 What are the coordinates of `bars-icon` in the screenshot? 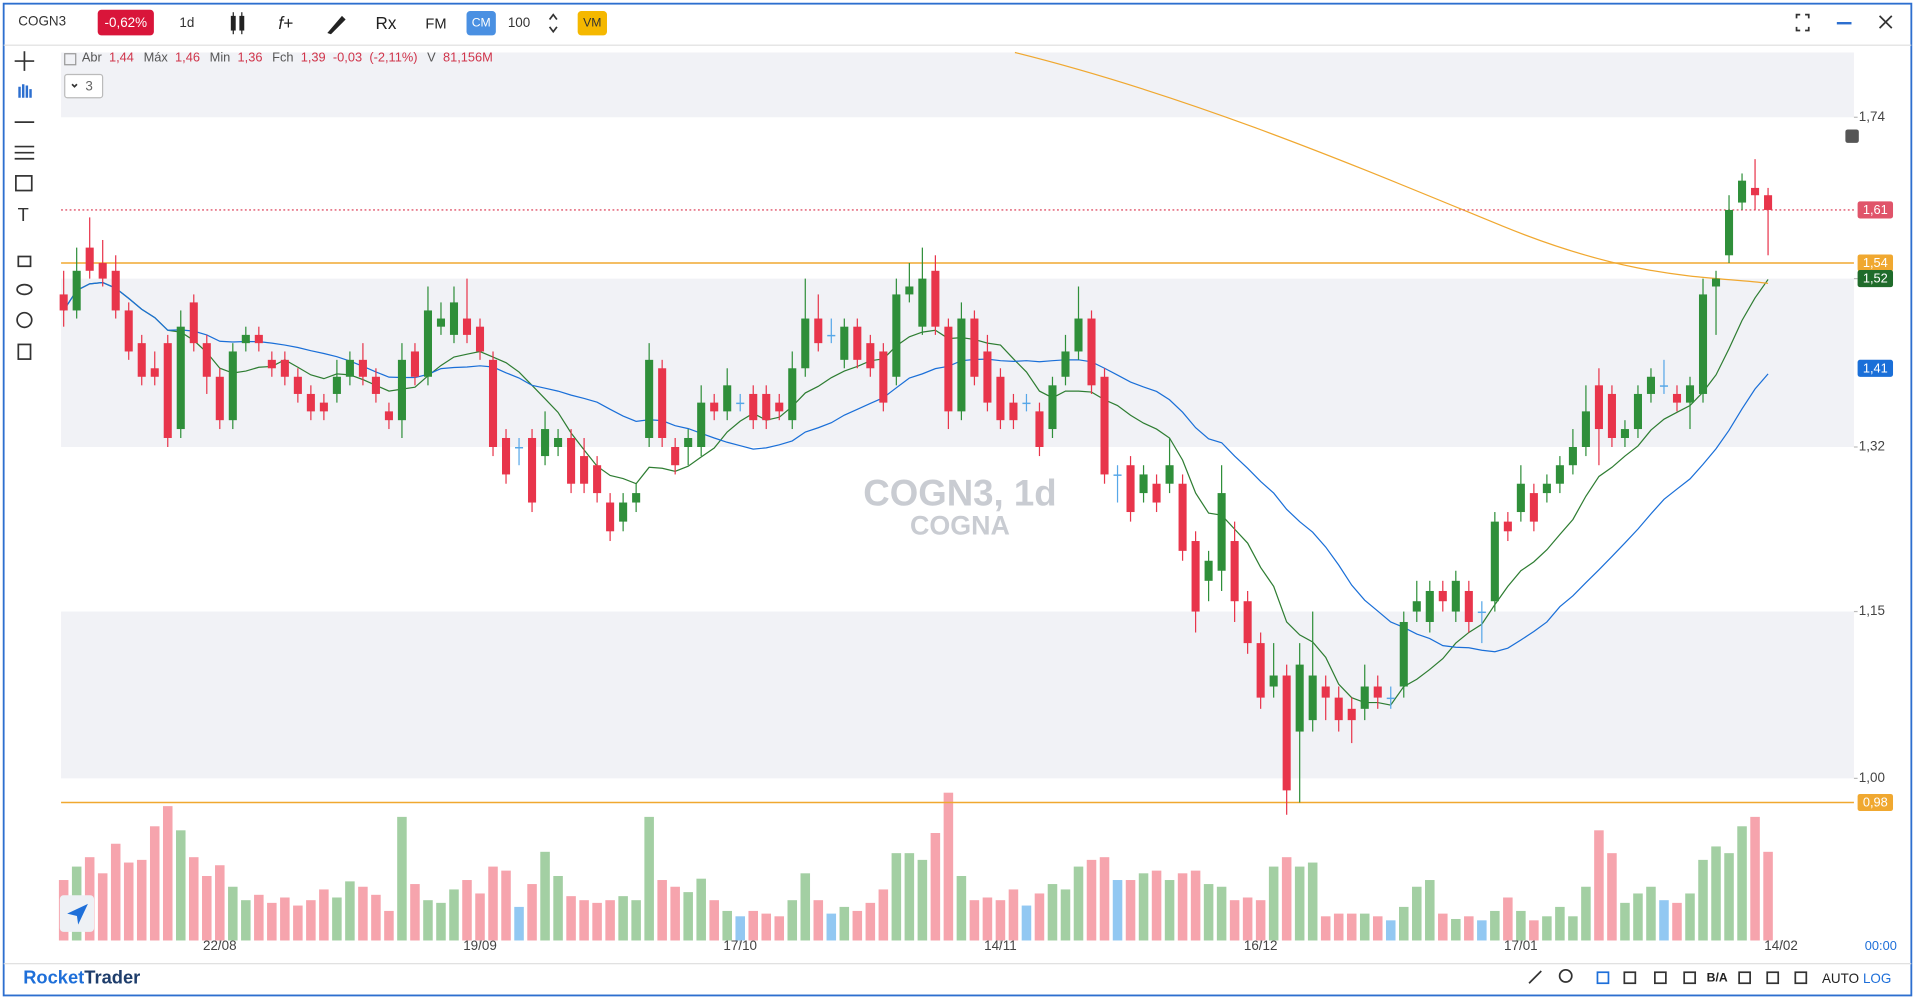 It's located at (1603, 978).